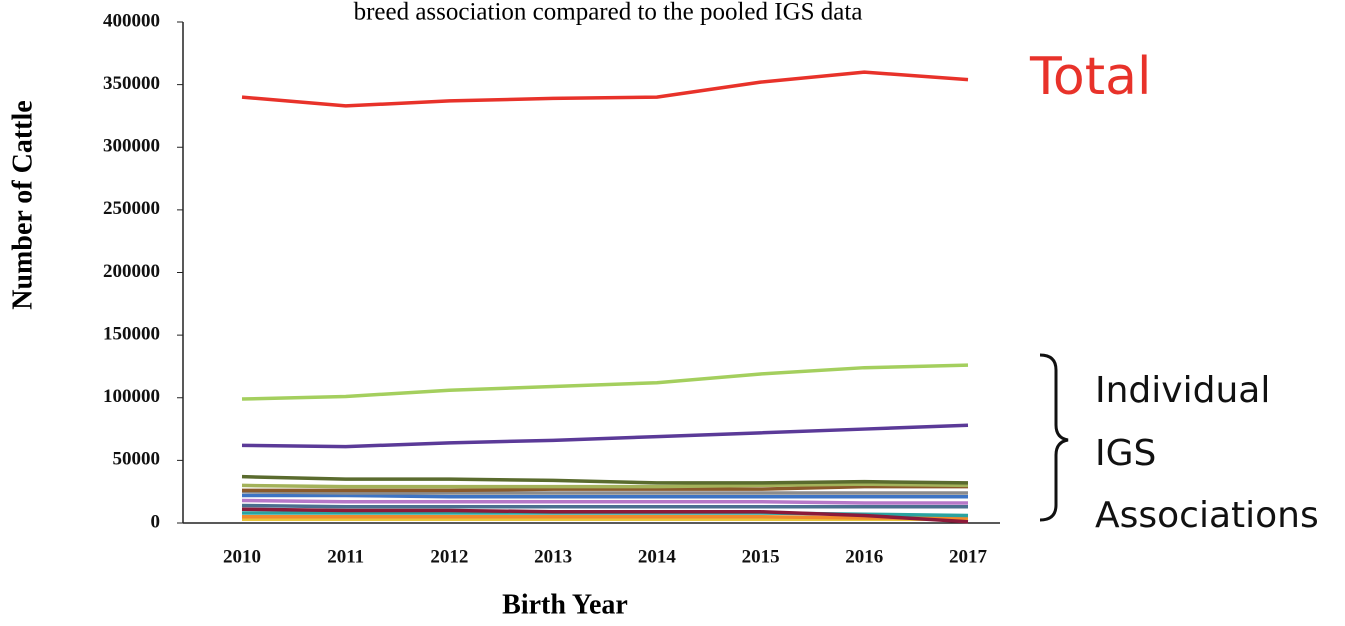  Describe the element at coordinates (1125, 453) in the screenshot. I see `annotation: IGS` at that location.